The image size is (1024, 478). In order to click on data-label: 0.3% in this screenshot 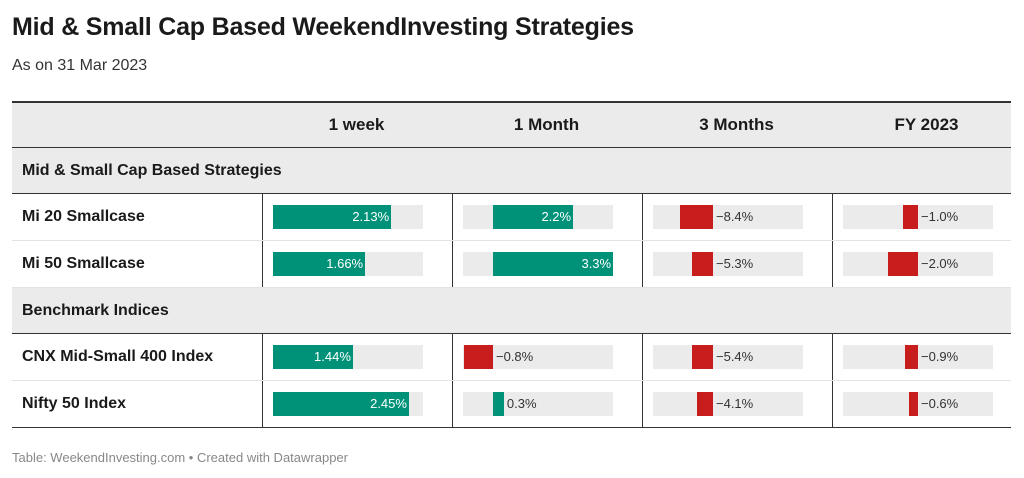, I will do `click(521, 403)`.